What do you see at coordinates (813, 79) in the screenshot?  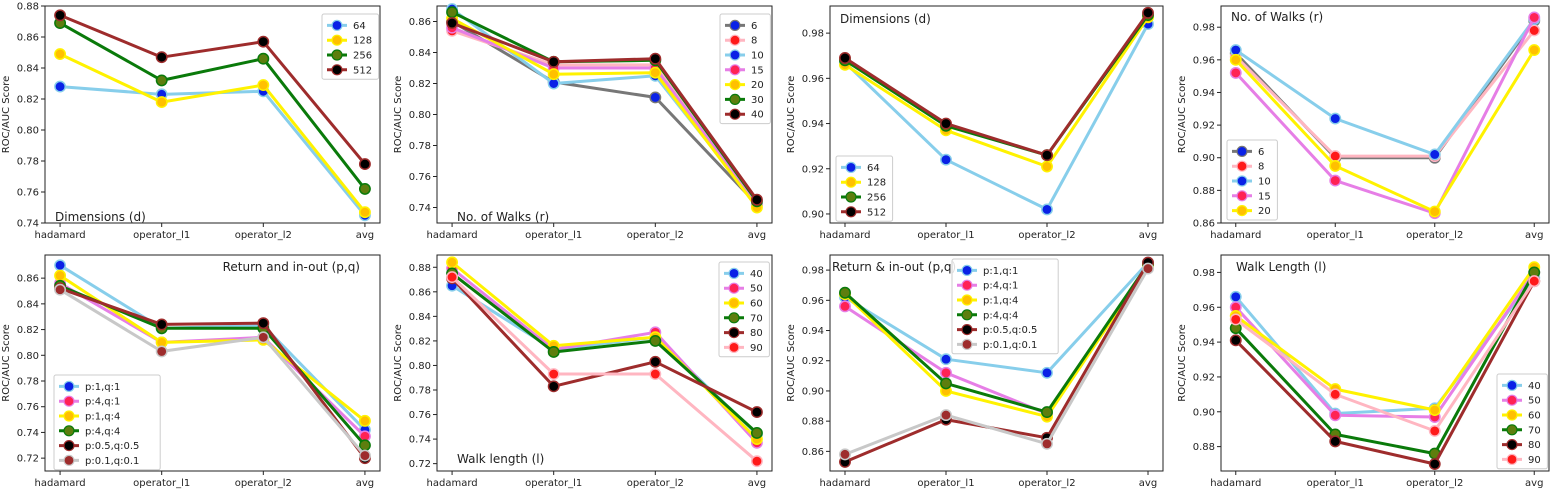 I see `chart-3-ytick-label: 0.96` at bounding box center [813, 79].